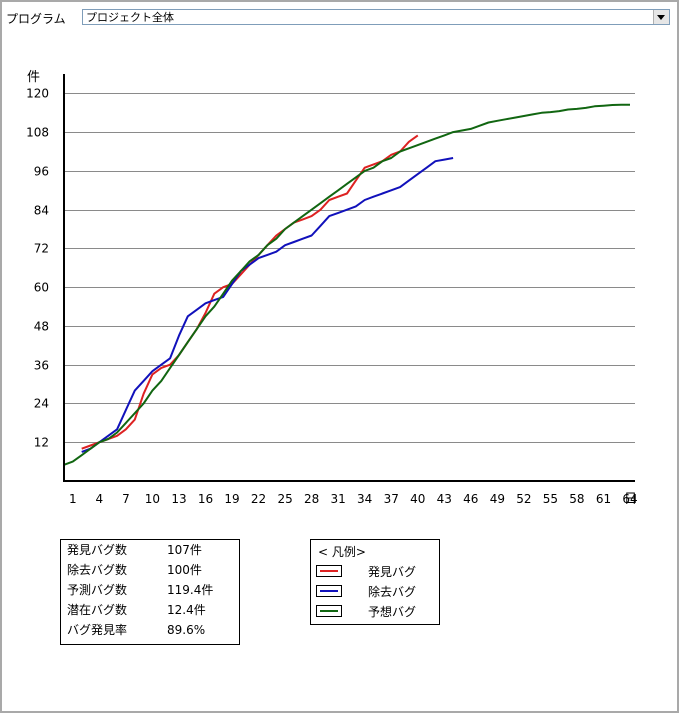 This screenshot has width=679, height=713. What do you see at coordinates (284, 499) in the screenshot?
I see `x-tick-label: 25` at bounding box center [284, 499].